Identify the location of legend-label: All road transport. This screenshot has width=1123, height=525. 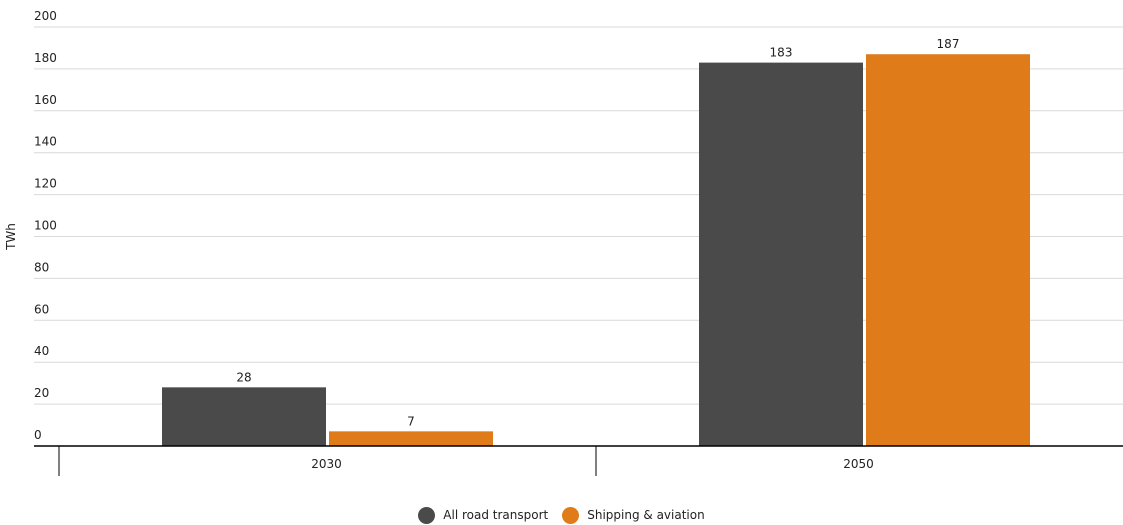
(496, 515).